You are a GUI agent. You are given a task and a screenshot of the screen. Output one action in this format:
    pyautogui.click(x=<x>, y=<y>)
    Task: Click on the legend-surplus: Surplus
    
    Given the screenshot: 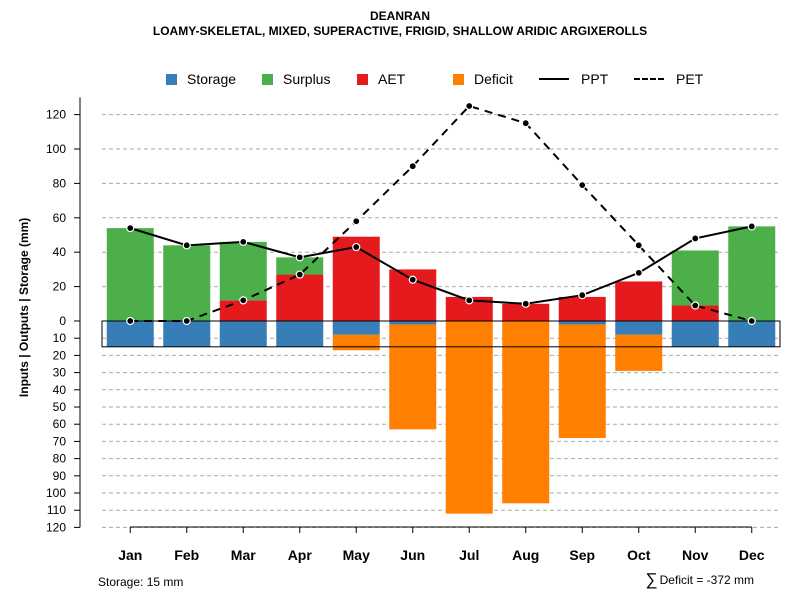 What is the action you would take?
    pyautogui.click(x=296, y=79)
    